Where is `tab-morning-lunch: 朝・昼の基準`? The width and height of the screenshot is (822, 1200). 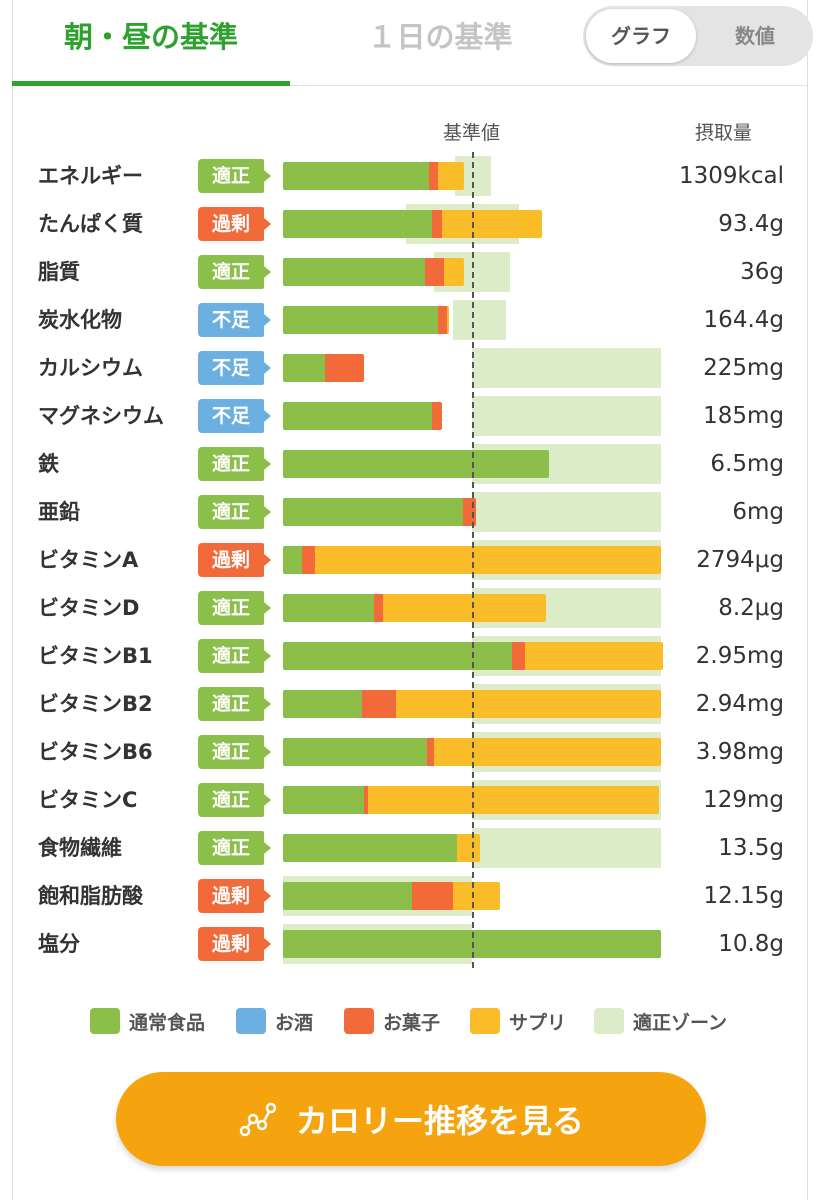
tab-morning-lunch: 朝・昼の基準 is located at coordinates (151, 43).